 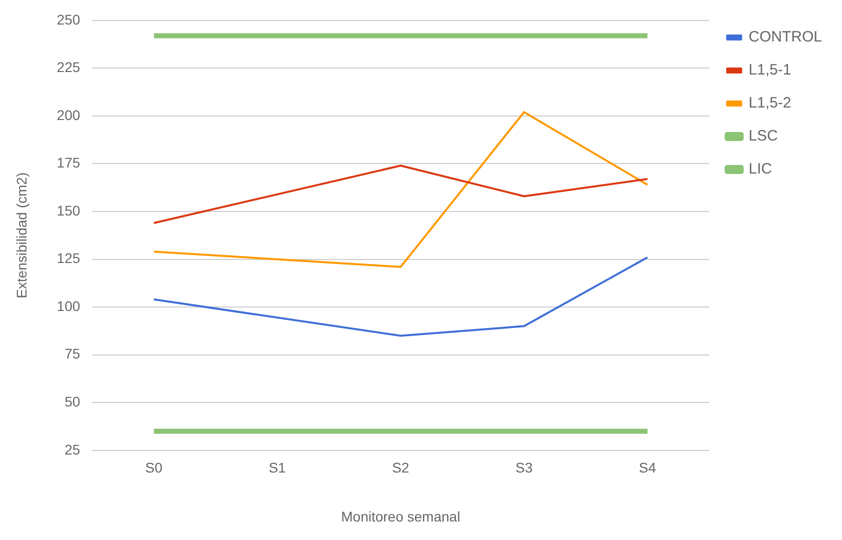 What do you see at coordinates (68, 306) in the screenshot?
I see `y-tick-label: 100` at bounding box center [68, 306].